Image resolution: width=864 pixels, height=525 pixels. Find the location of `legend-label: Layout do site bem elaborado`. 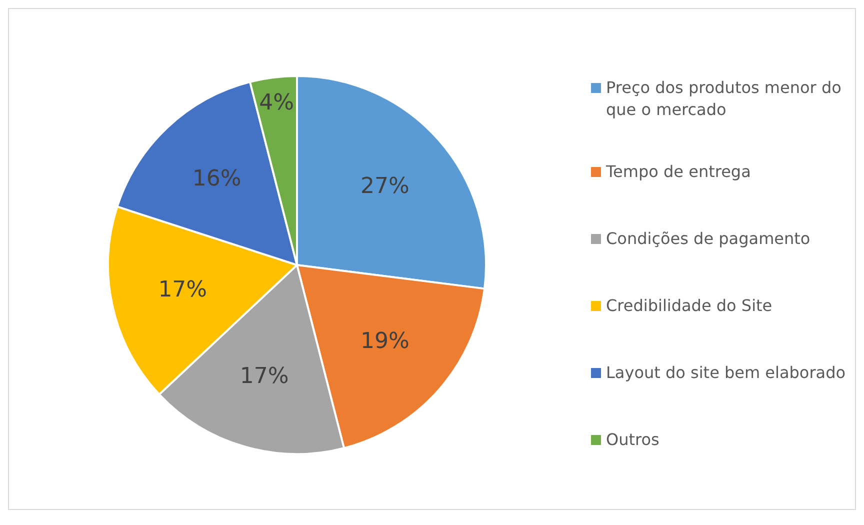

legend-label: Layout do site bem elaborado is located at coordinates (726, 373).